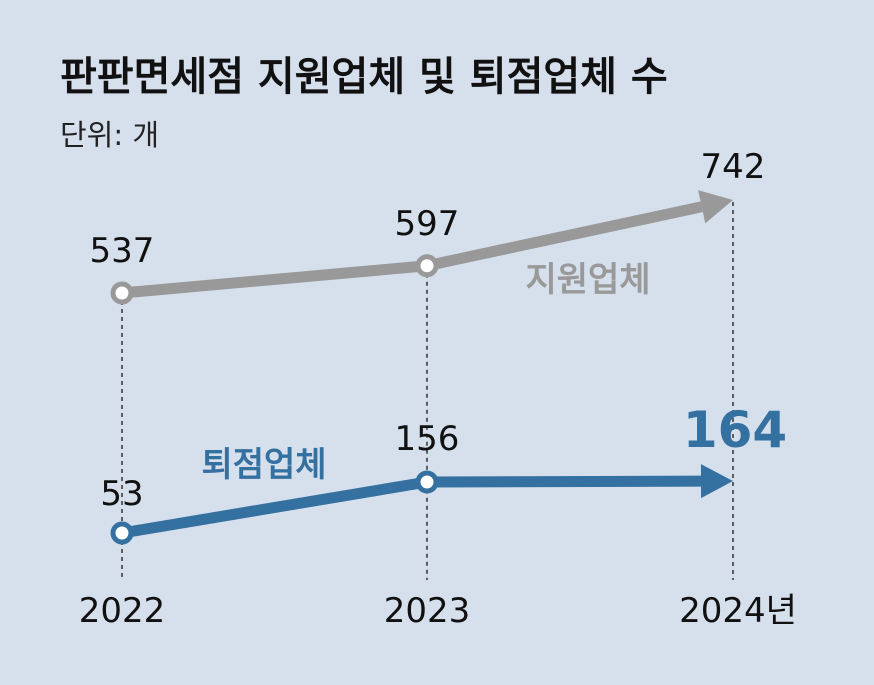  Describe the element at coordinates (716, 481) in the screenshot. I see `arrow-퇴점업체` at that location.